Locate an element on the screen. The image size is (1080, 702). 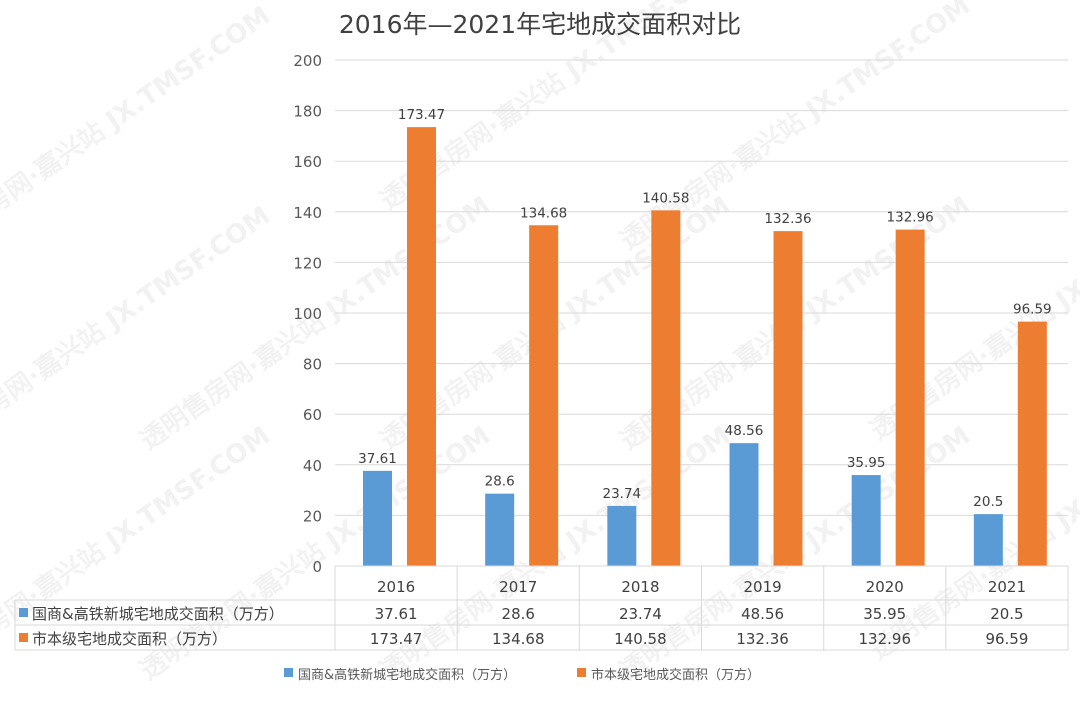
data-label: 37.61 is located at coordinates (377, 459).